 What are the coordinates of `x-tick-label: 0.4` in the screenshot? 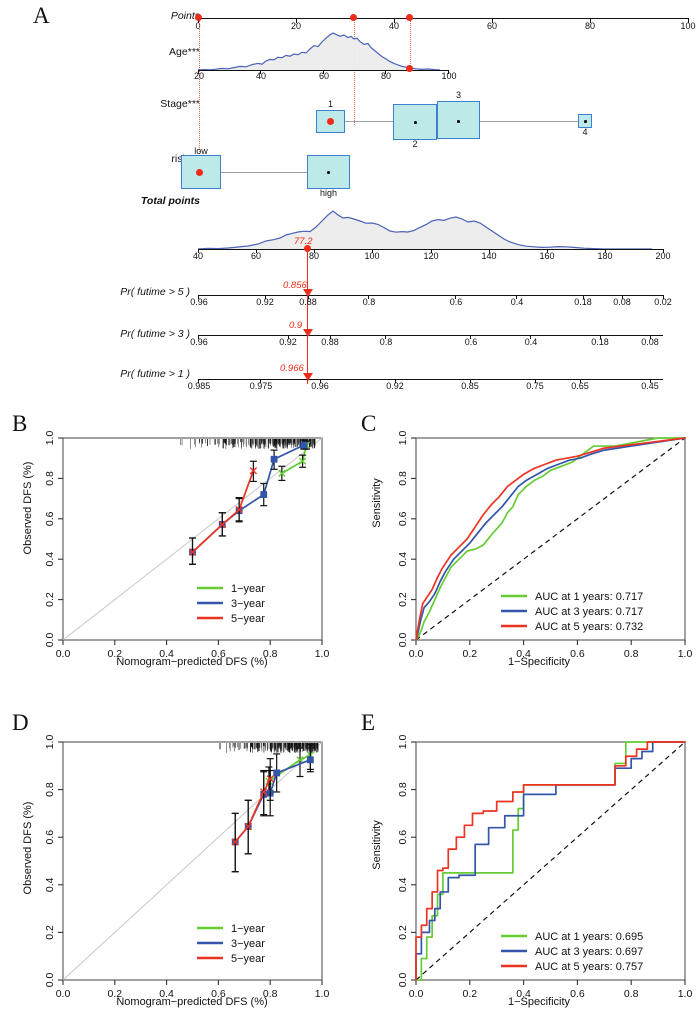 It's located at (166, 654).